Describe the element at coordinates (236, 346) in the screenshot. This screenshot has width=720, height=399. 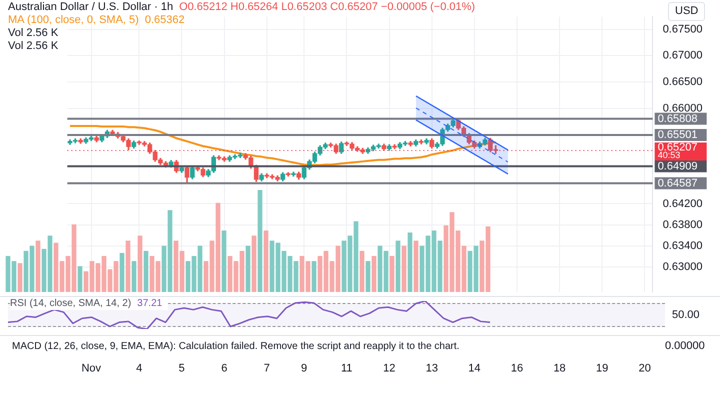
I see `text: MACD (12, 26, close, 9, EMA, EMA): Calculation failed. Remove the script and reapply it to the chart.` at that location.